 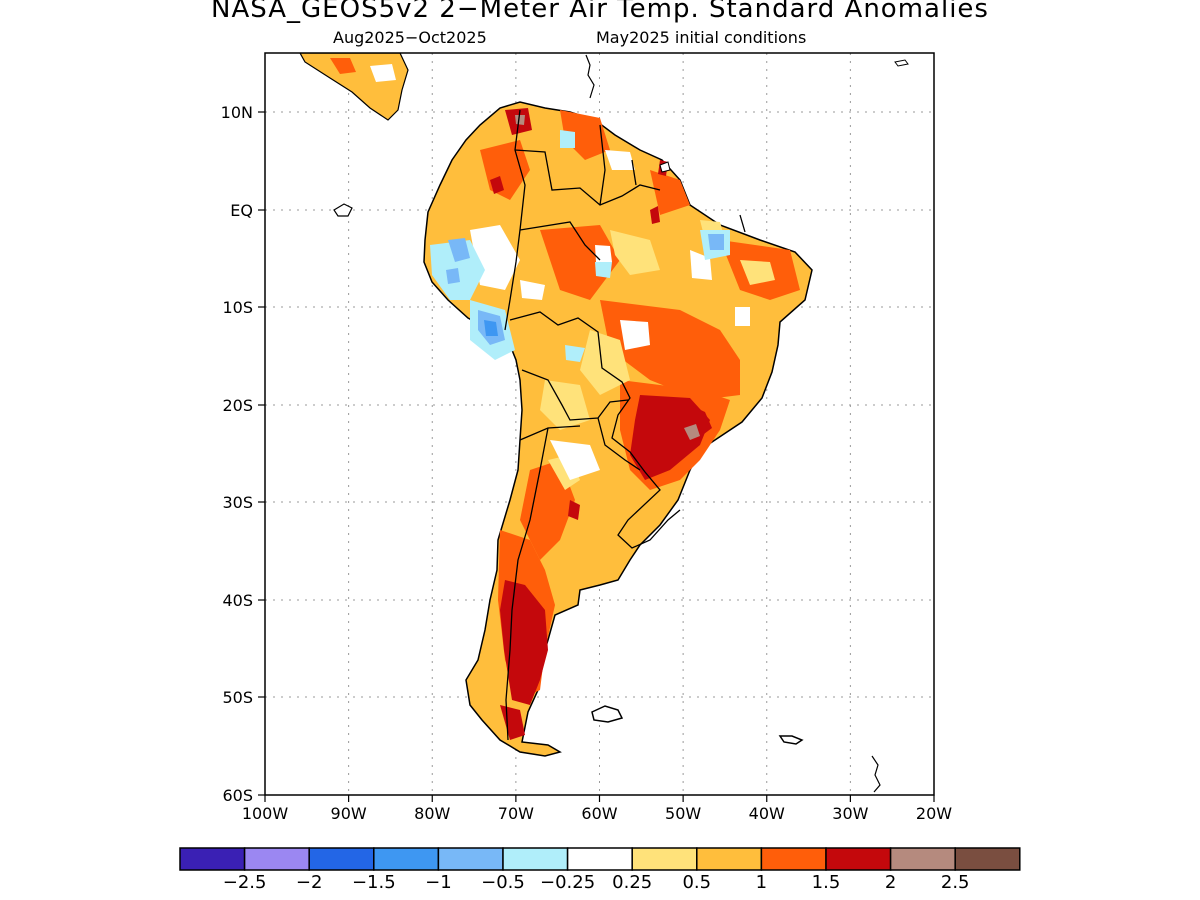 I want to click on colorbar-label: −0.25, so click(x=567, y=882).